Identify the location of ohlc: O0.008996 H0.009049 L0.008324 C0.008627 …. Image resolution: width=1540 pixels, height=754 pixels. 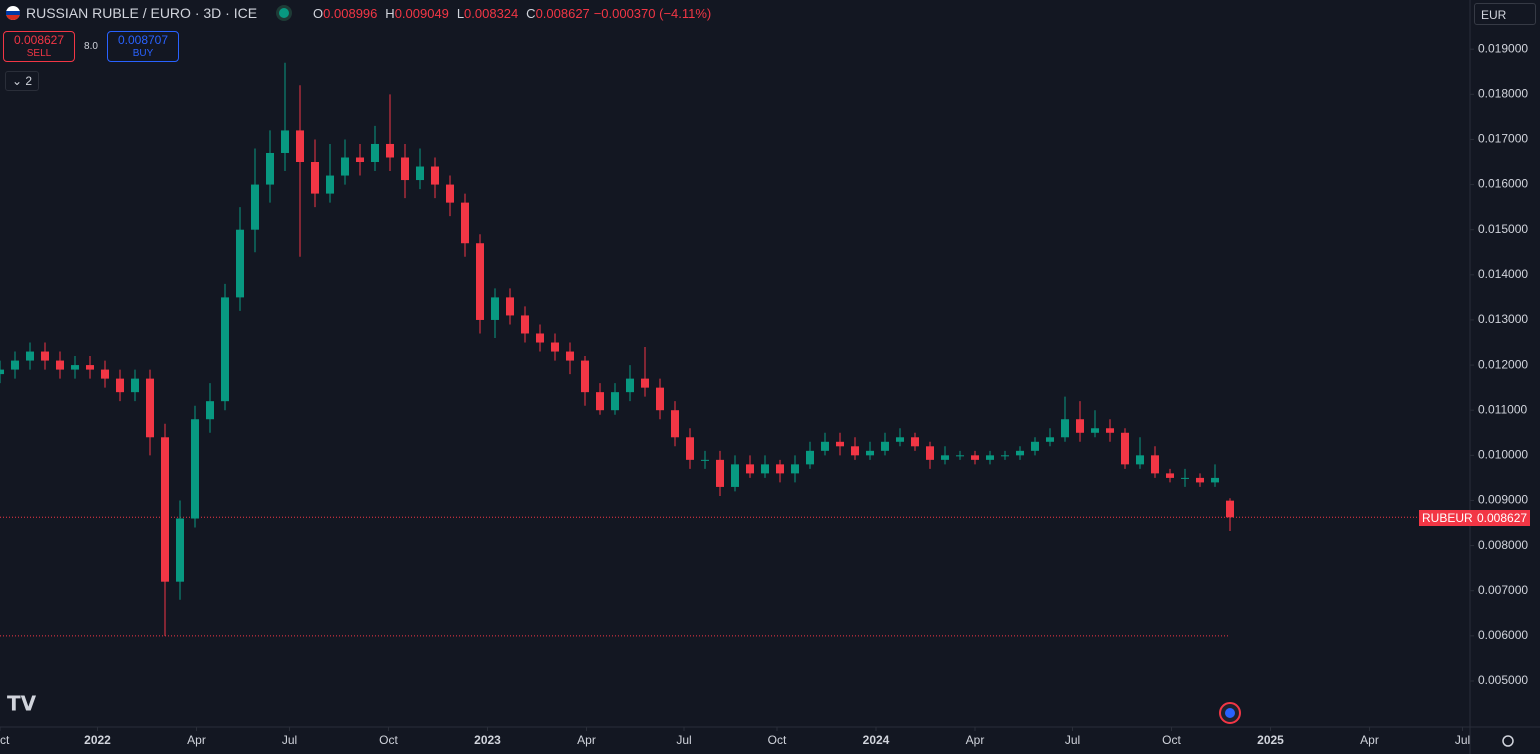
(510, 13).